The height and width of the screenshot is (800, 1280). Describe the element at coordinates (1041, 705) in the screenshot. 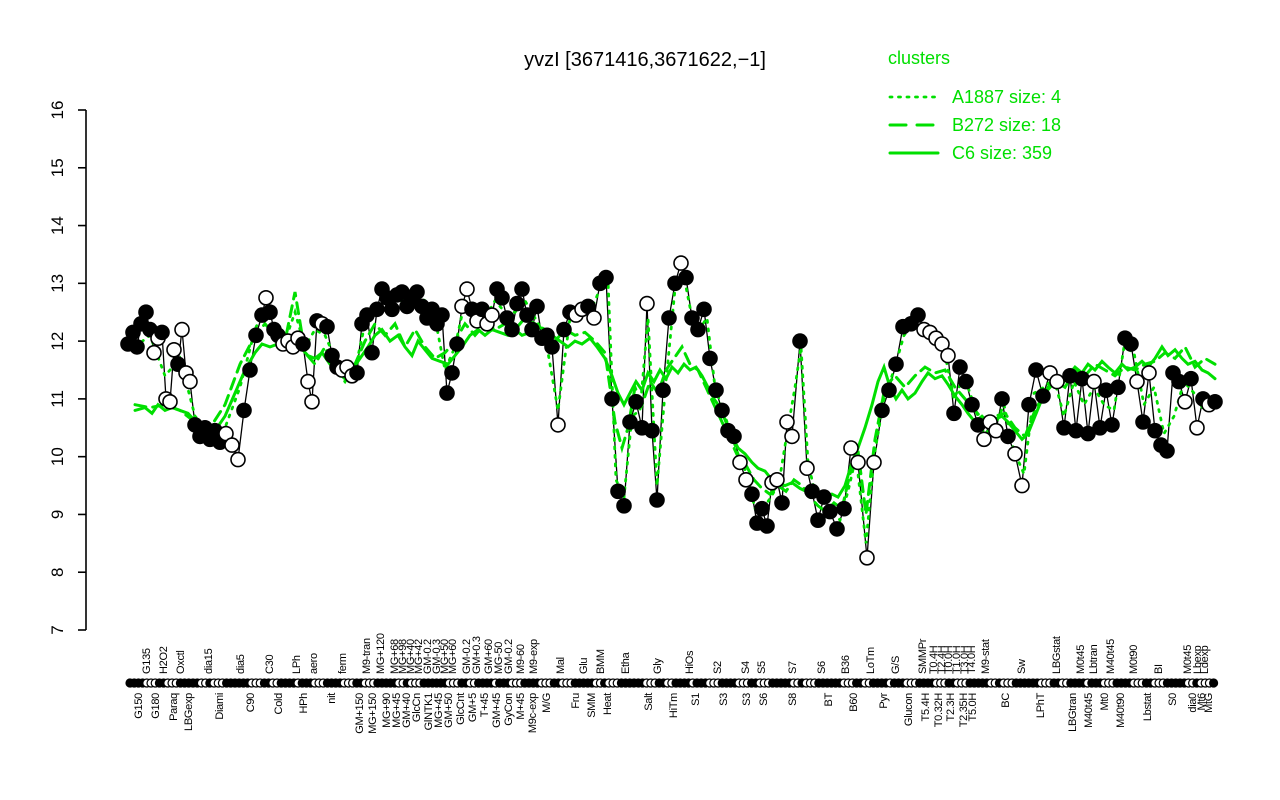

I see `condition-label-bottom: LPhT` at that location.